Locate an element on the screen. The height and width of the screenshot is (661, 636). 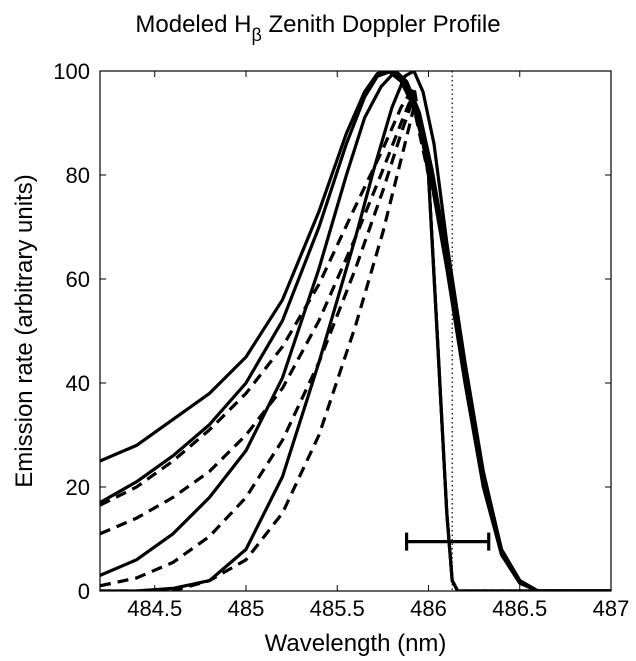
title-subscript: β is located at coordinates (256, 35).